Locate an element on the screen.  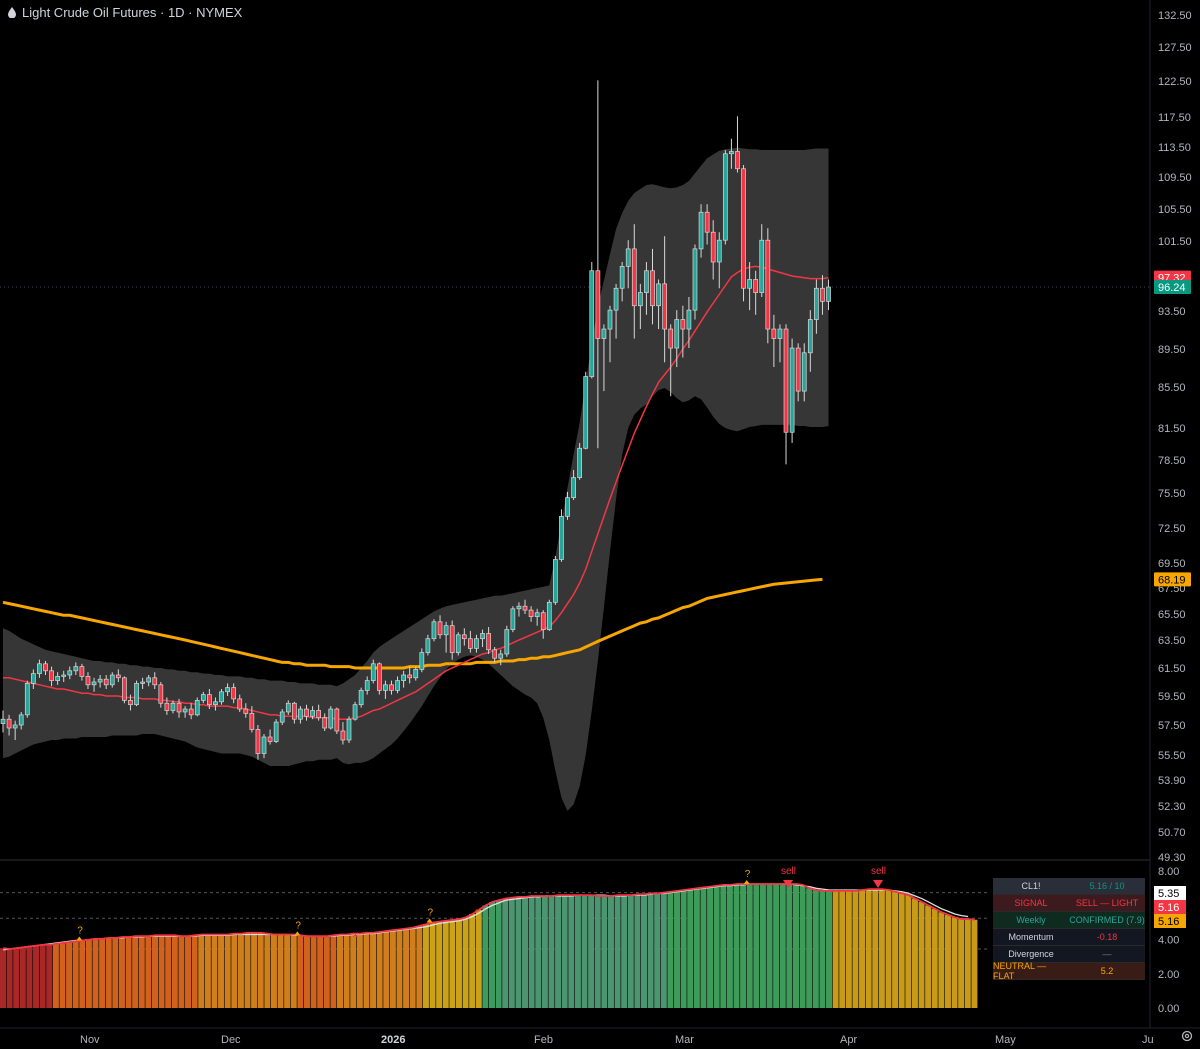
price-tick-label: 50.70 is located at coordinates (1172, 833).